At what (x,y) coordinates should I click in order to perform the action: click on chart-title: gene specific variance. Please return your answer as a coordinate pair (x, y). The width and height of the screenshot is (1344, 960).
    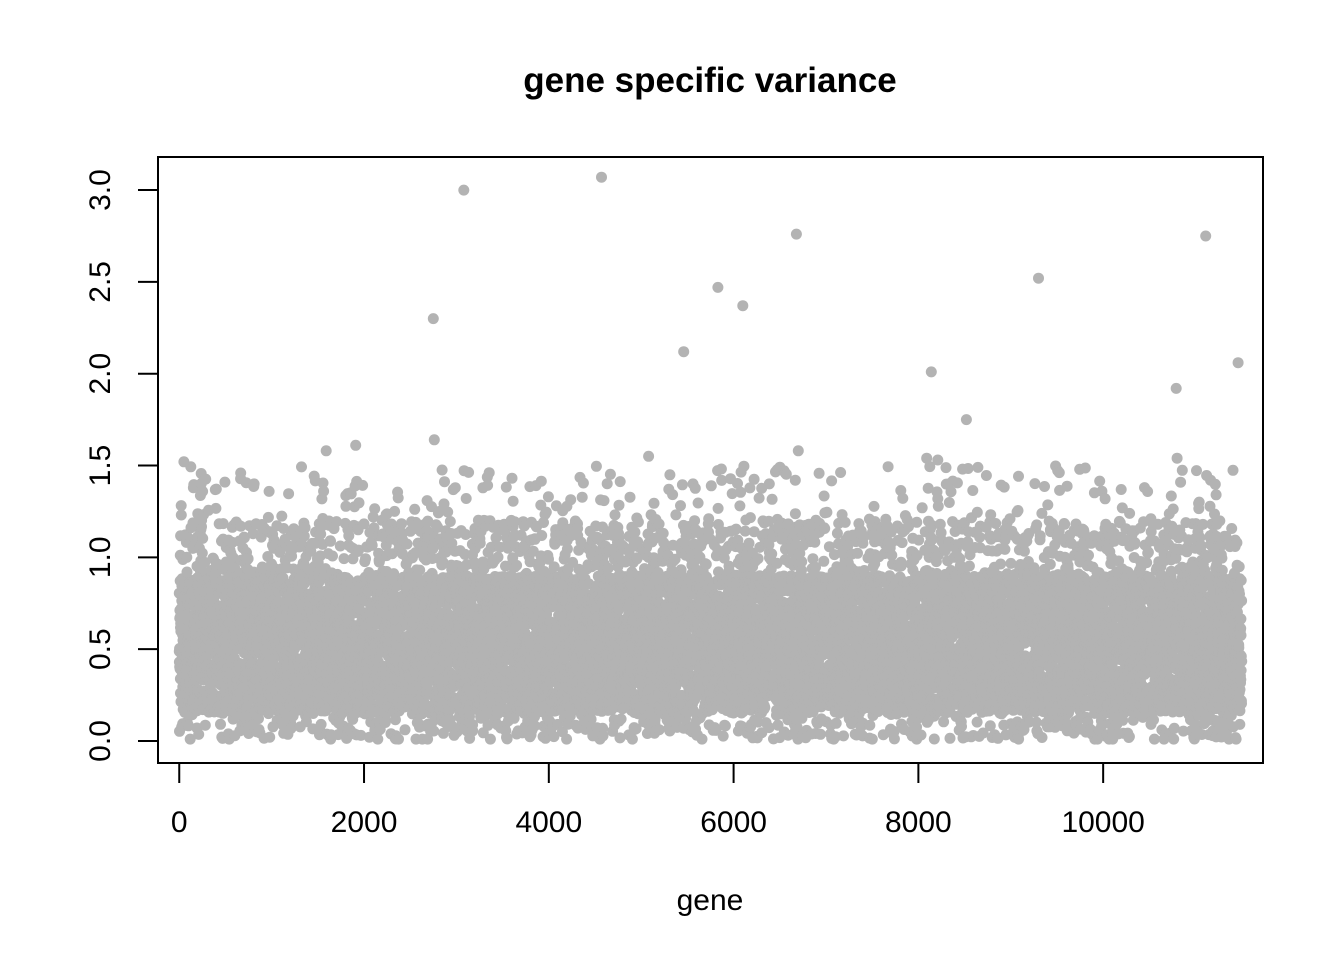
    Looking at the image, I should click on (710, 80).